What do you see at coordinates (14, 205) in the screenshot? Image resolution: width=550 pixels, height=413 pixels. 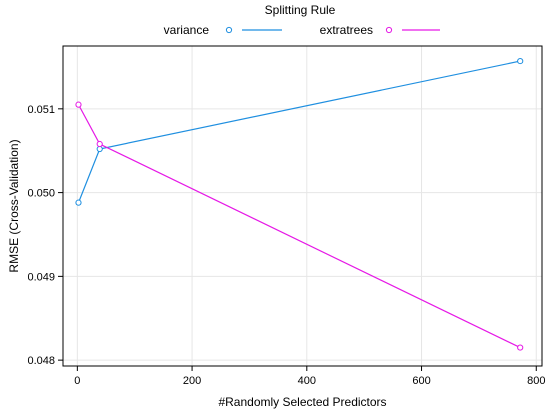 I see `y-axis-label: RMSE (Cross-Validation)` at bounding box center [14, 205].